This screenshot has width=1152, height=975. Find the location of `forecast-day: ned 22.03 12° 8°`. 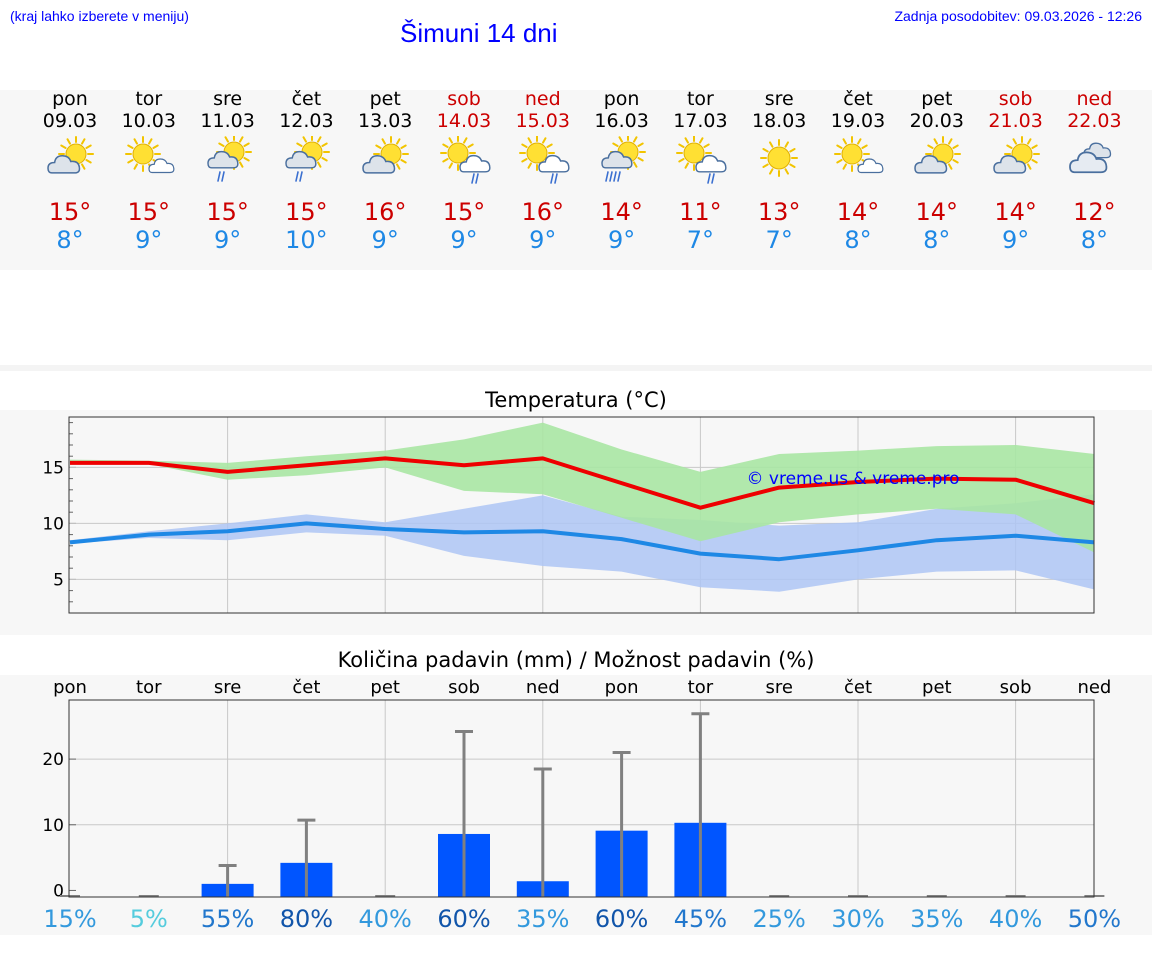

forecast-day: ned 22.03 12° 8° is located at coordinates (1094, 171).